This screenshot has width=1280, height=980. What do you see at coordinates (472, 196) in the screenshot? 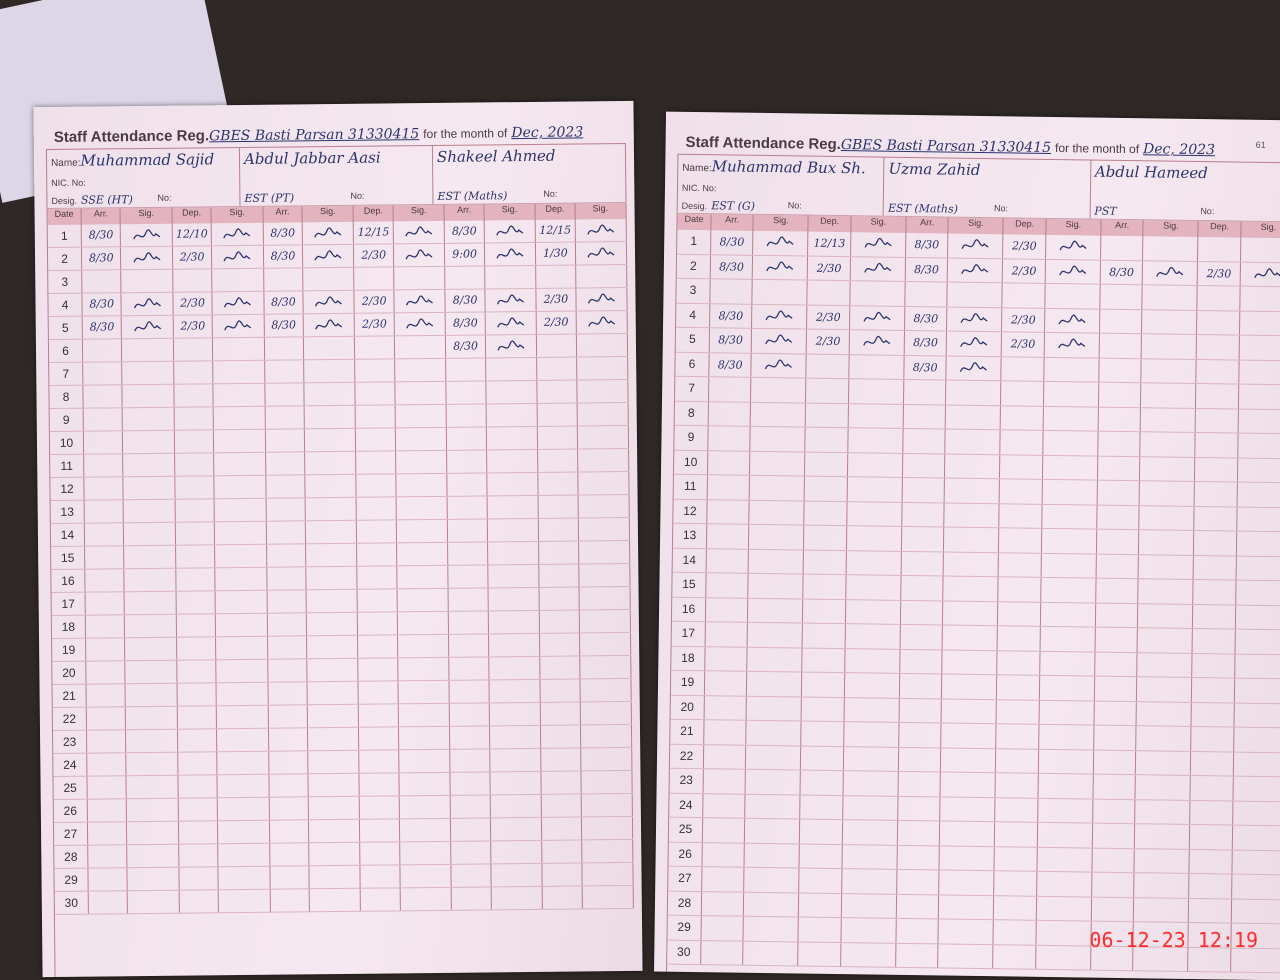
I see `teacher-designation: EST (Maths)` at bounding box center [472, 196].